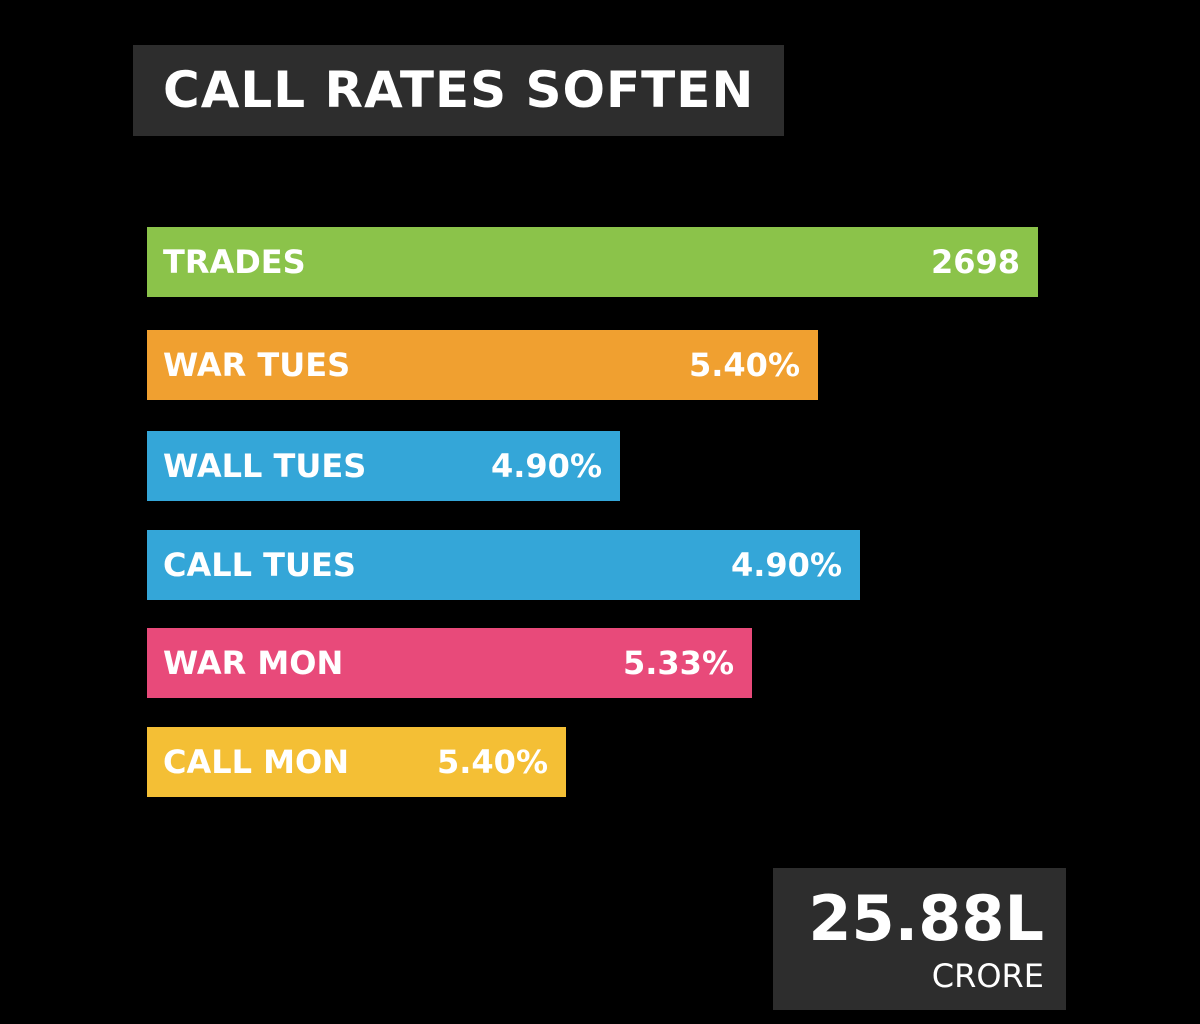 The image size is (1200, 1024). I want to click on bar-label: WAR MON, so click(253, 663).